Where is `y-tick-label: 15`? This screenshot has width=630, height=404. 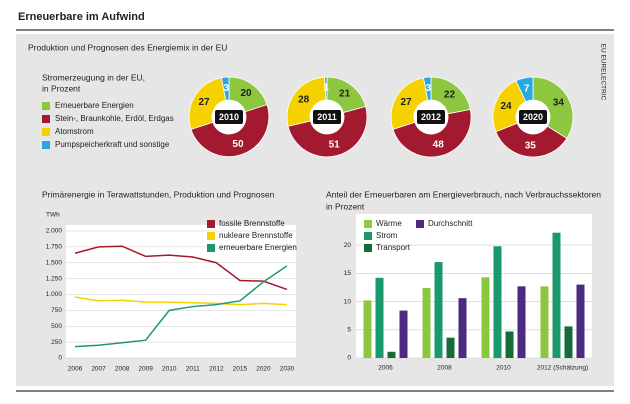 y-tick-label: 15 is located at coordinates (348, 273).